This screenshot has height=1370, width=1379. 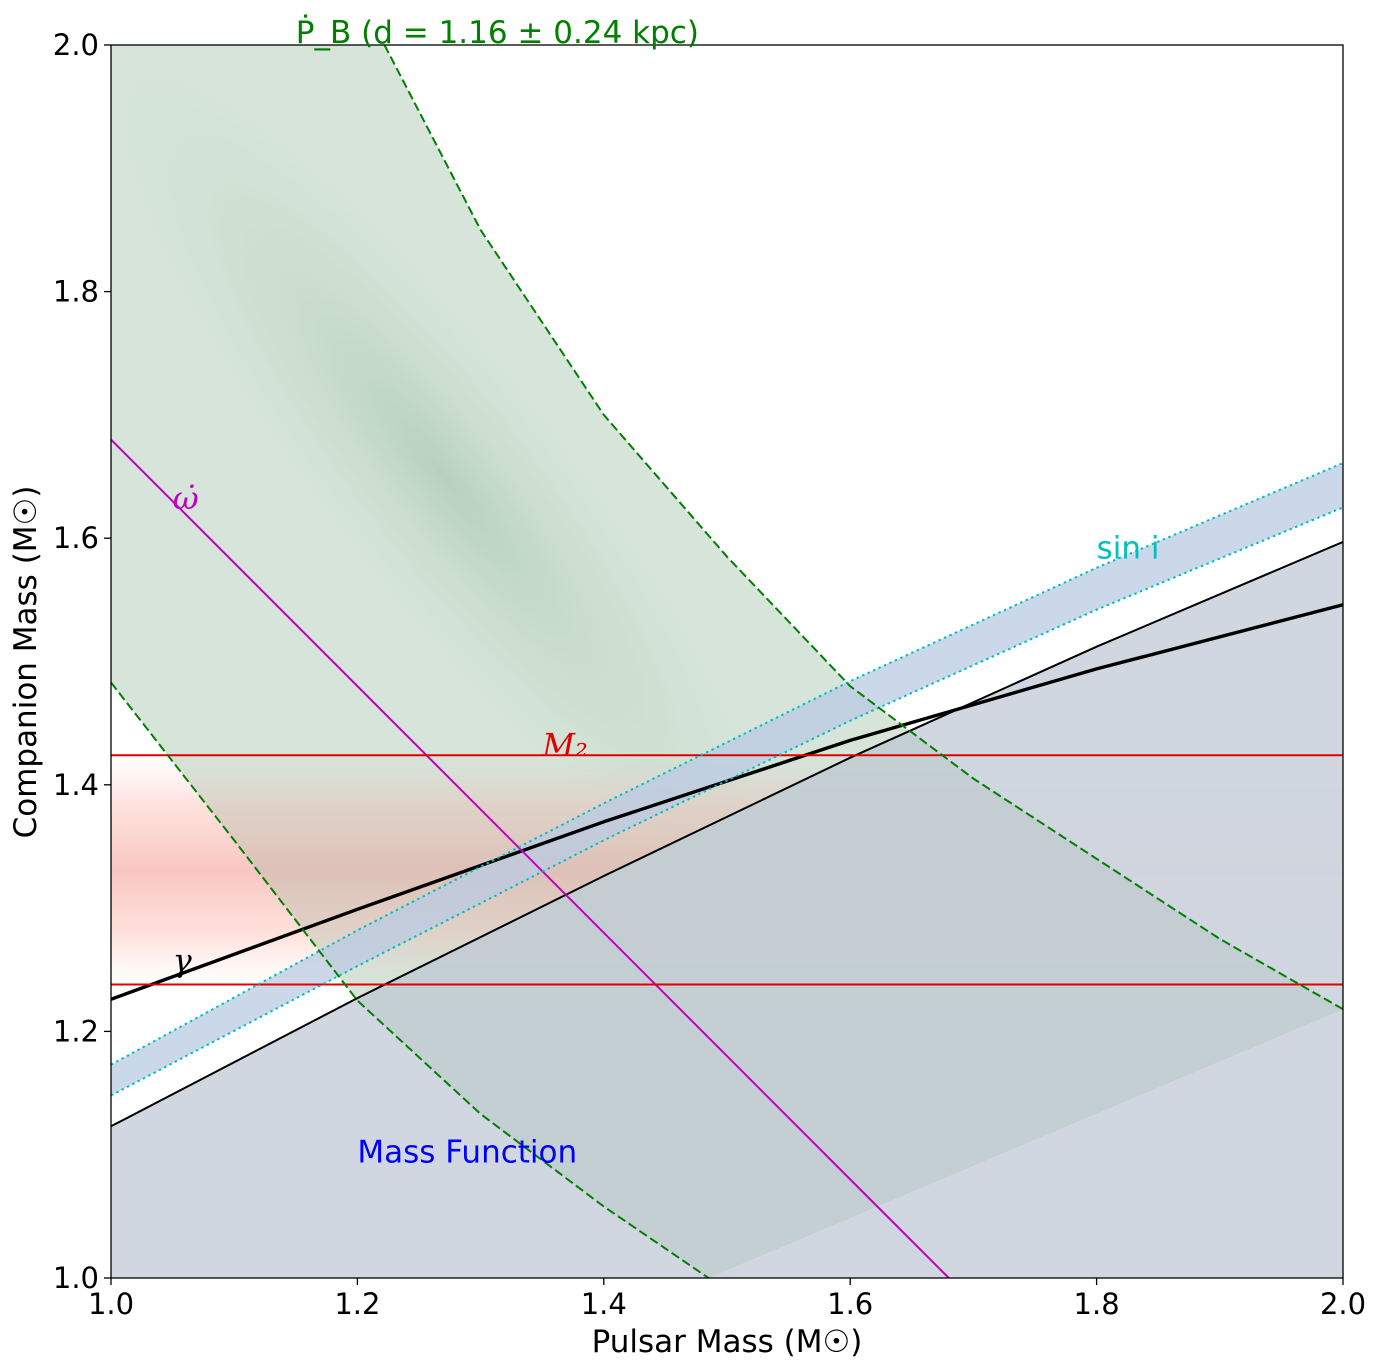 I want to click on y-tick-label: 1.2, so click(x=76, y=1031).